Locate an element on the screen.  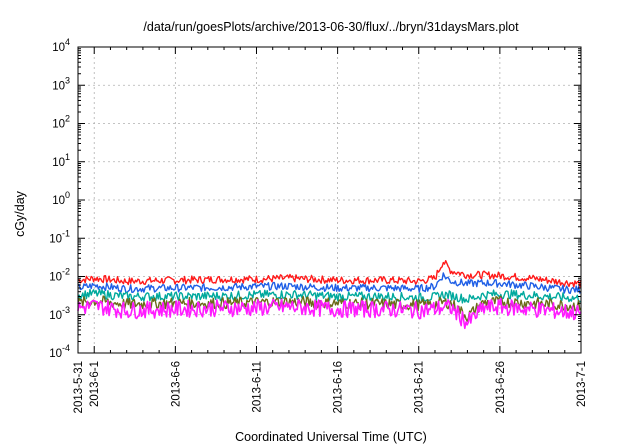
y-tick-label: 10⁻⁴ is located at coordinates (59, 351).